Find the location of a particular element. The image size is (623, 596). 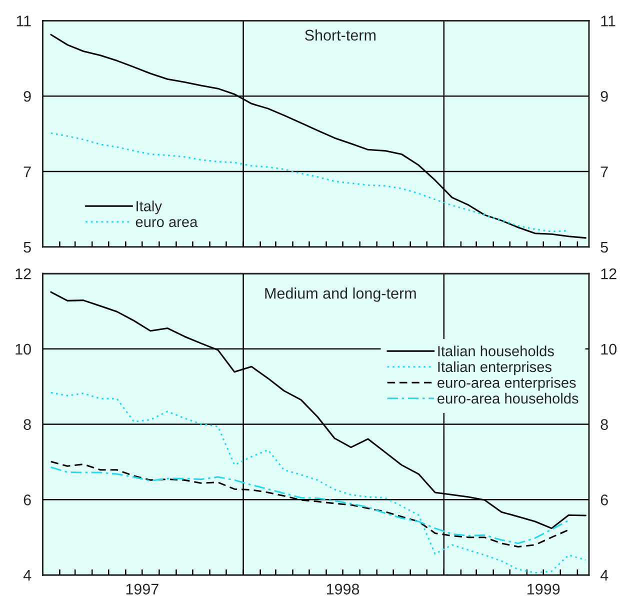

y-tick-label: 9 is located at coordinates (27, 96).